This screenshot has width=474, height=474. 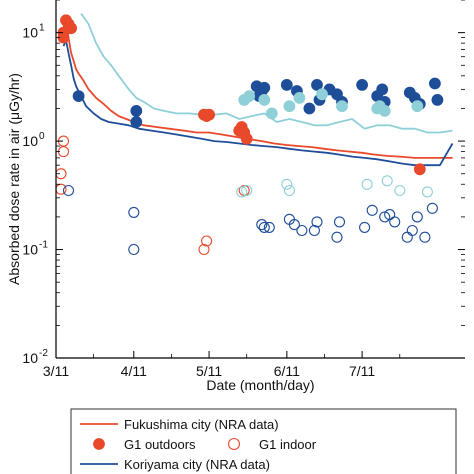 I want to click on y-tick-exponent: 1, so click(x=42, y=28).